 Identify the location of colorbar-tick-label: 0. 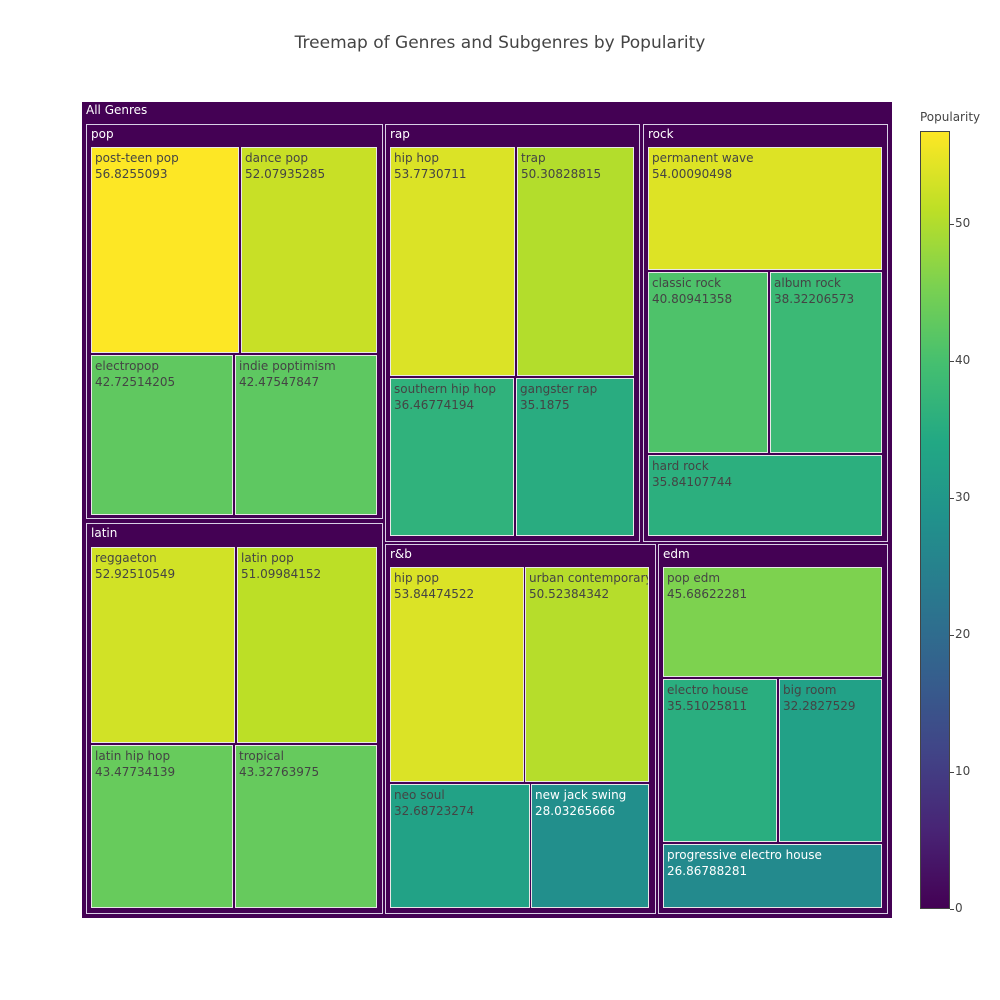
(959, 908).